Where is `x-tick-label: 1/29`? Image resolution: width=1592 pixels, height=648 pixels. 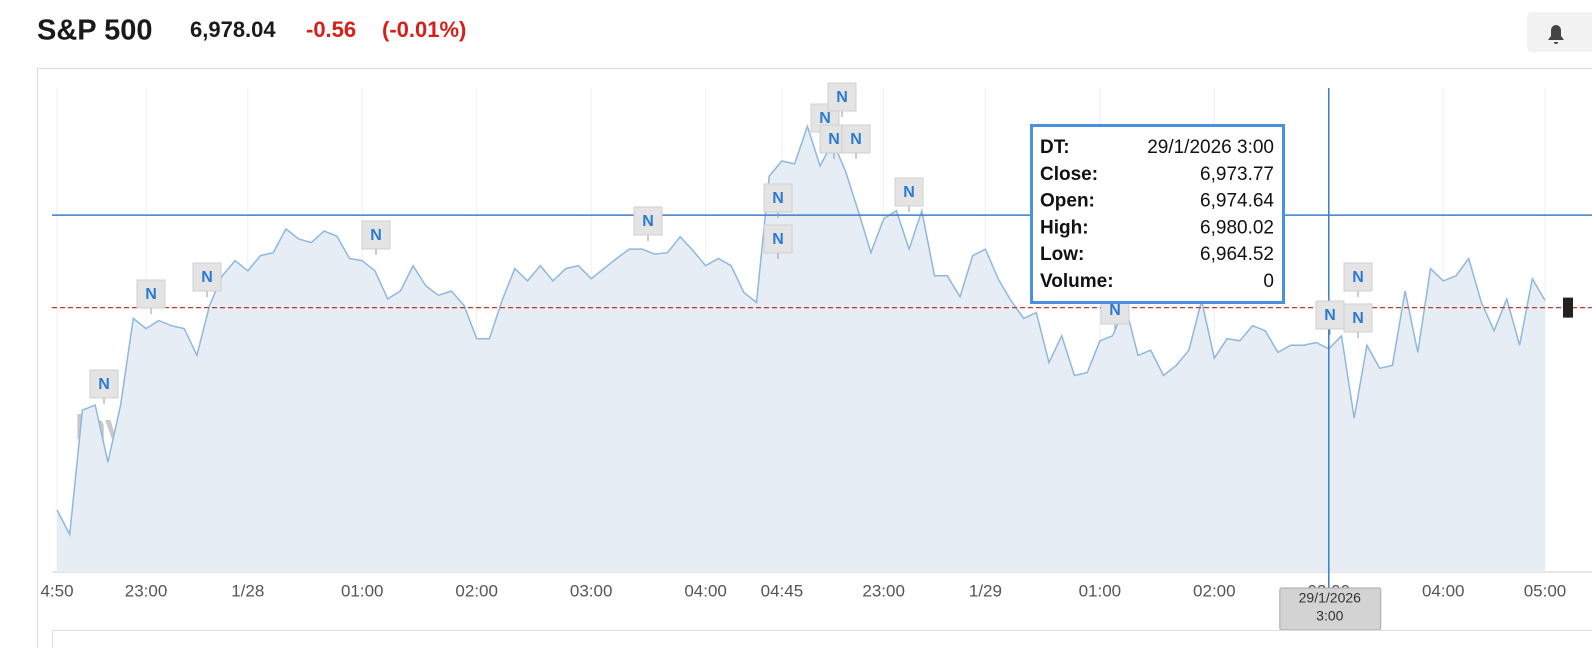 x-tick-label: 1/29 is located at coordinates (985, 590).